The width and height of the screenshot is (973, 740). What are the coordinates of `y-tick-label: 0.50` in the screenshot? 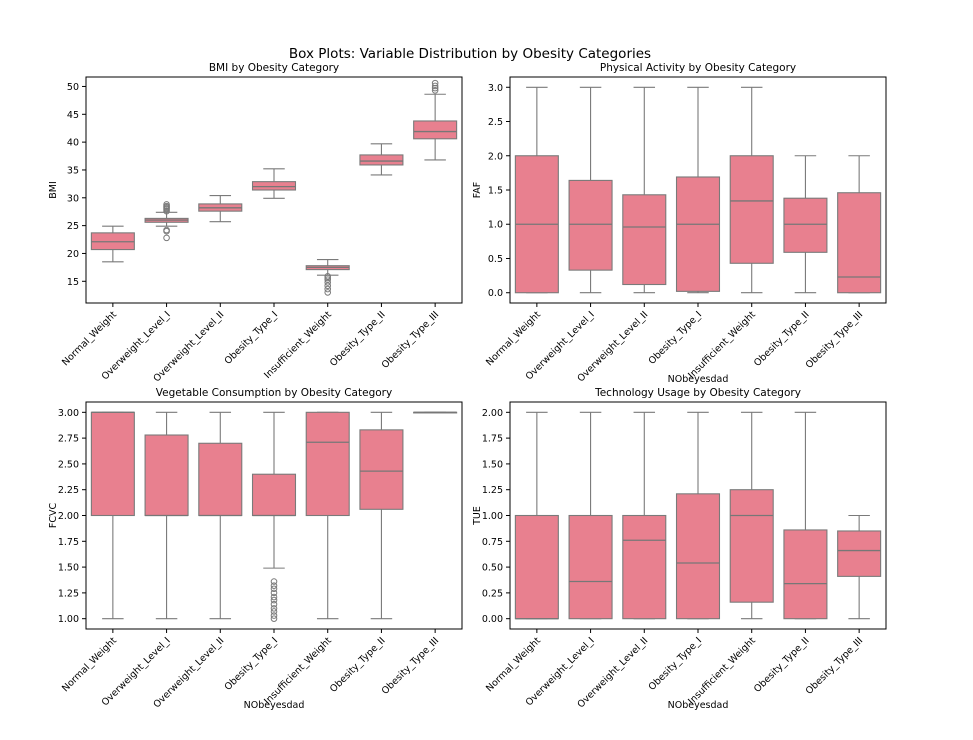 It's located at (492, 568).